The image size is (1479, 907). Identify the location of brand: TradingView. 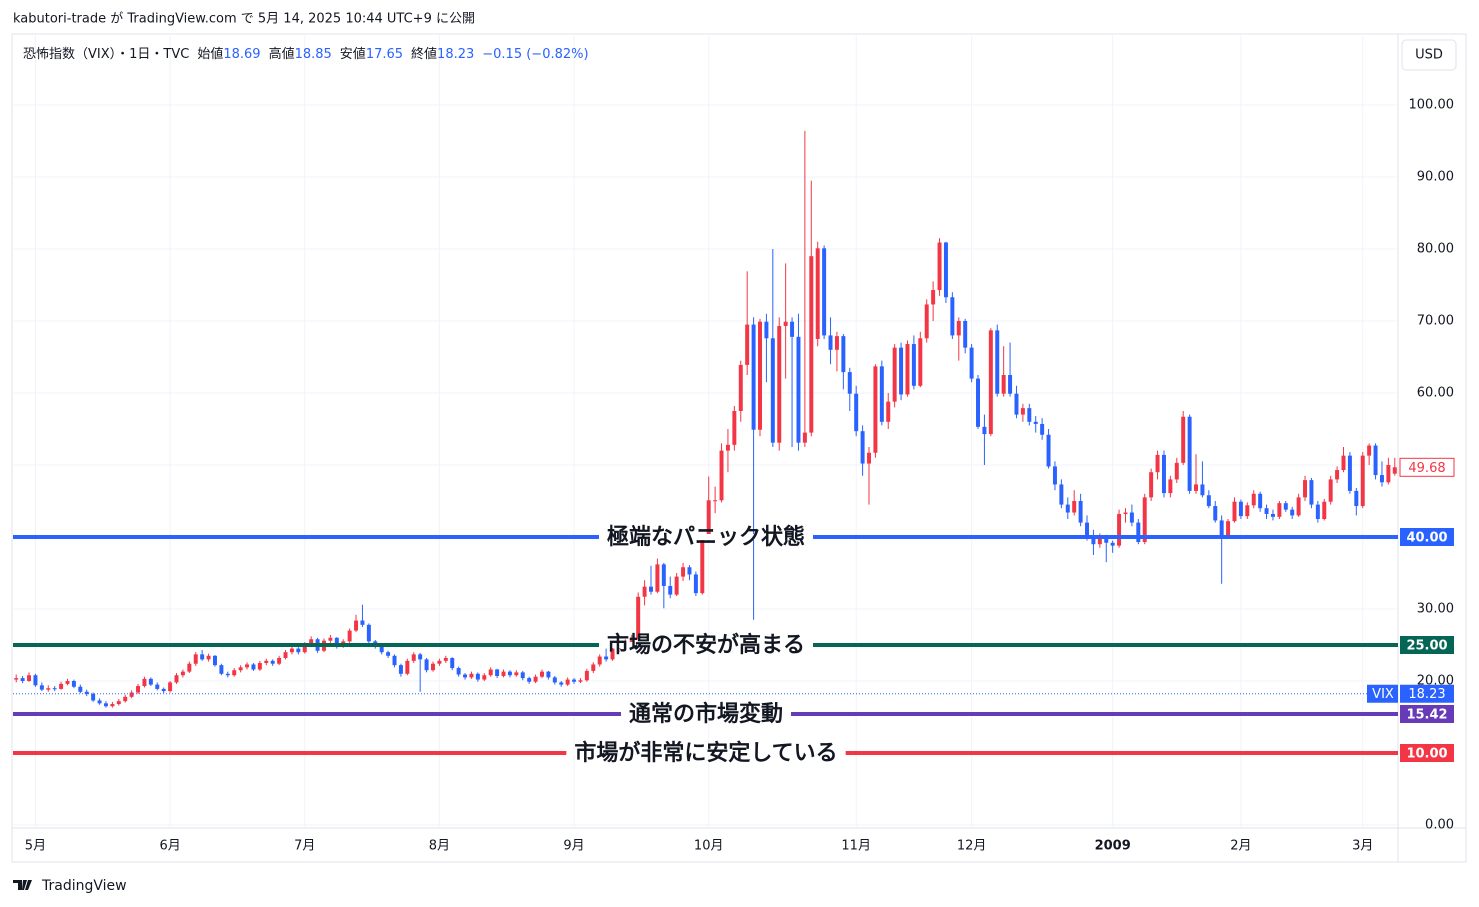
(84, 886).